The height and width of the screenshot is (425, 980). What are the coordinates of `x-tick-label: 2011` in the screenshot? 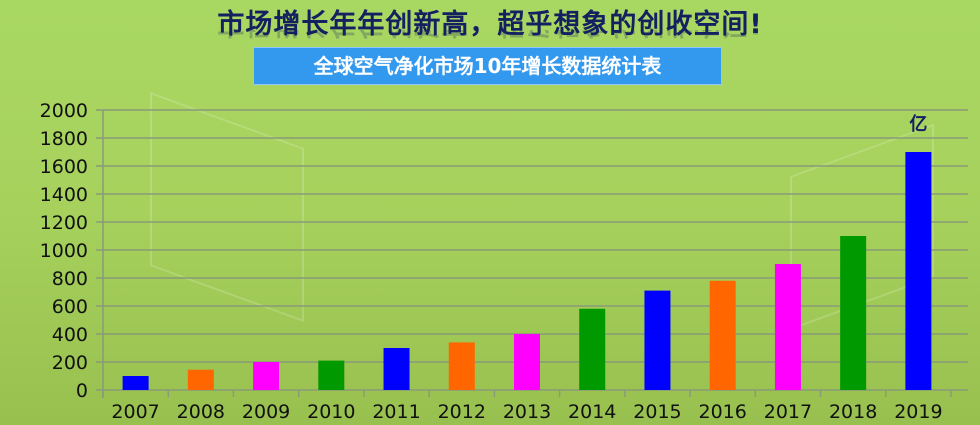 It's located at (396, 412).